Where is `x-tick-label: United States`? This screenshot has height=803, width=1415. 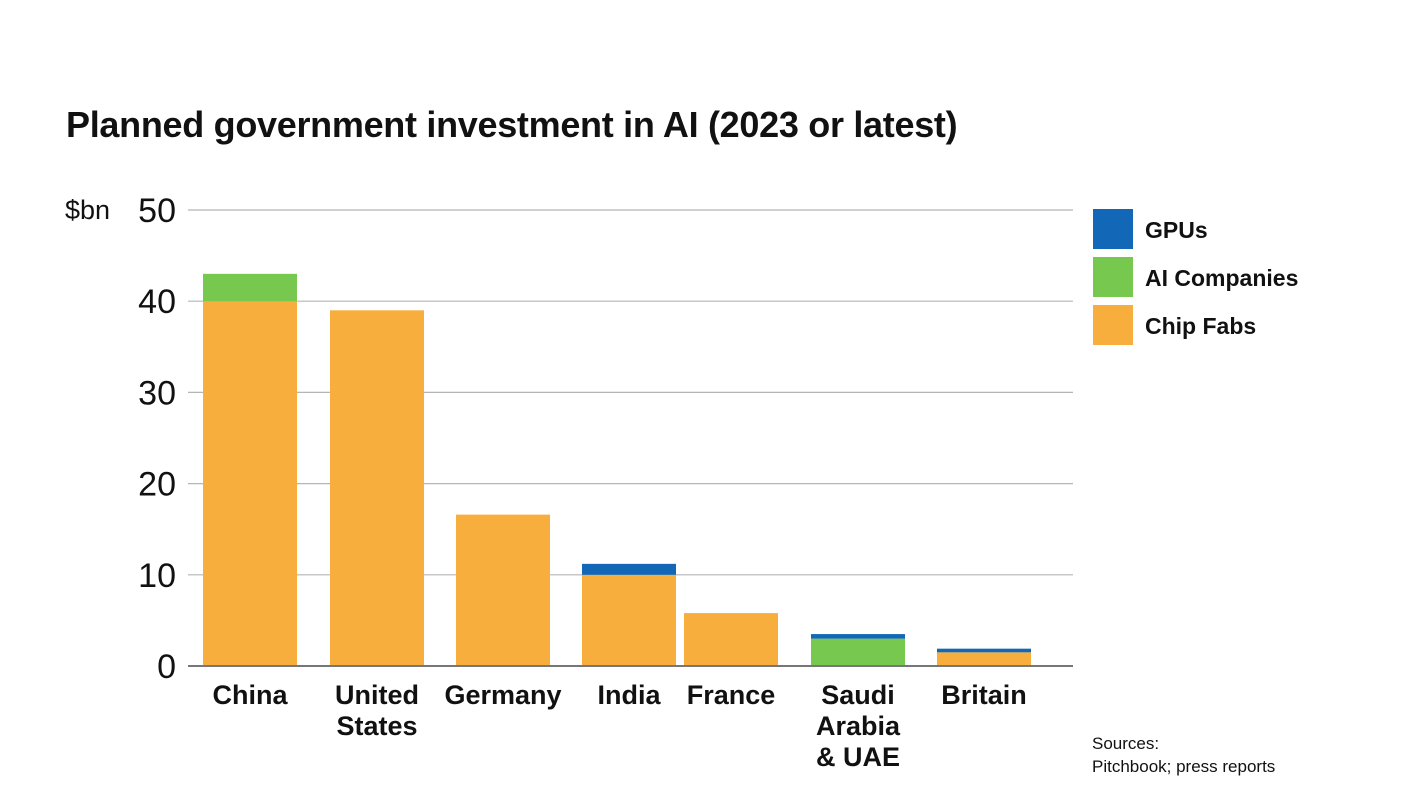
x-tick-label: United States is located at coordinates (377, 710).